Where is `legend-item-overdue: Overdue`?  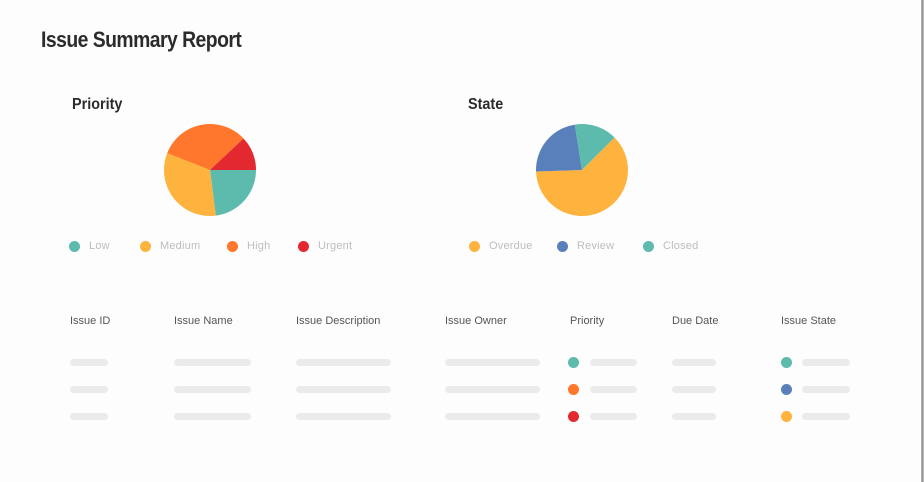
legend-item-overdue: Overdue is located at coordinates (501, 246).